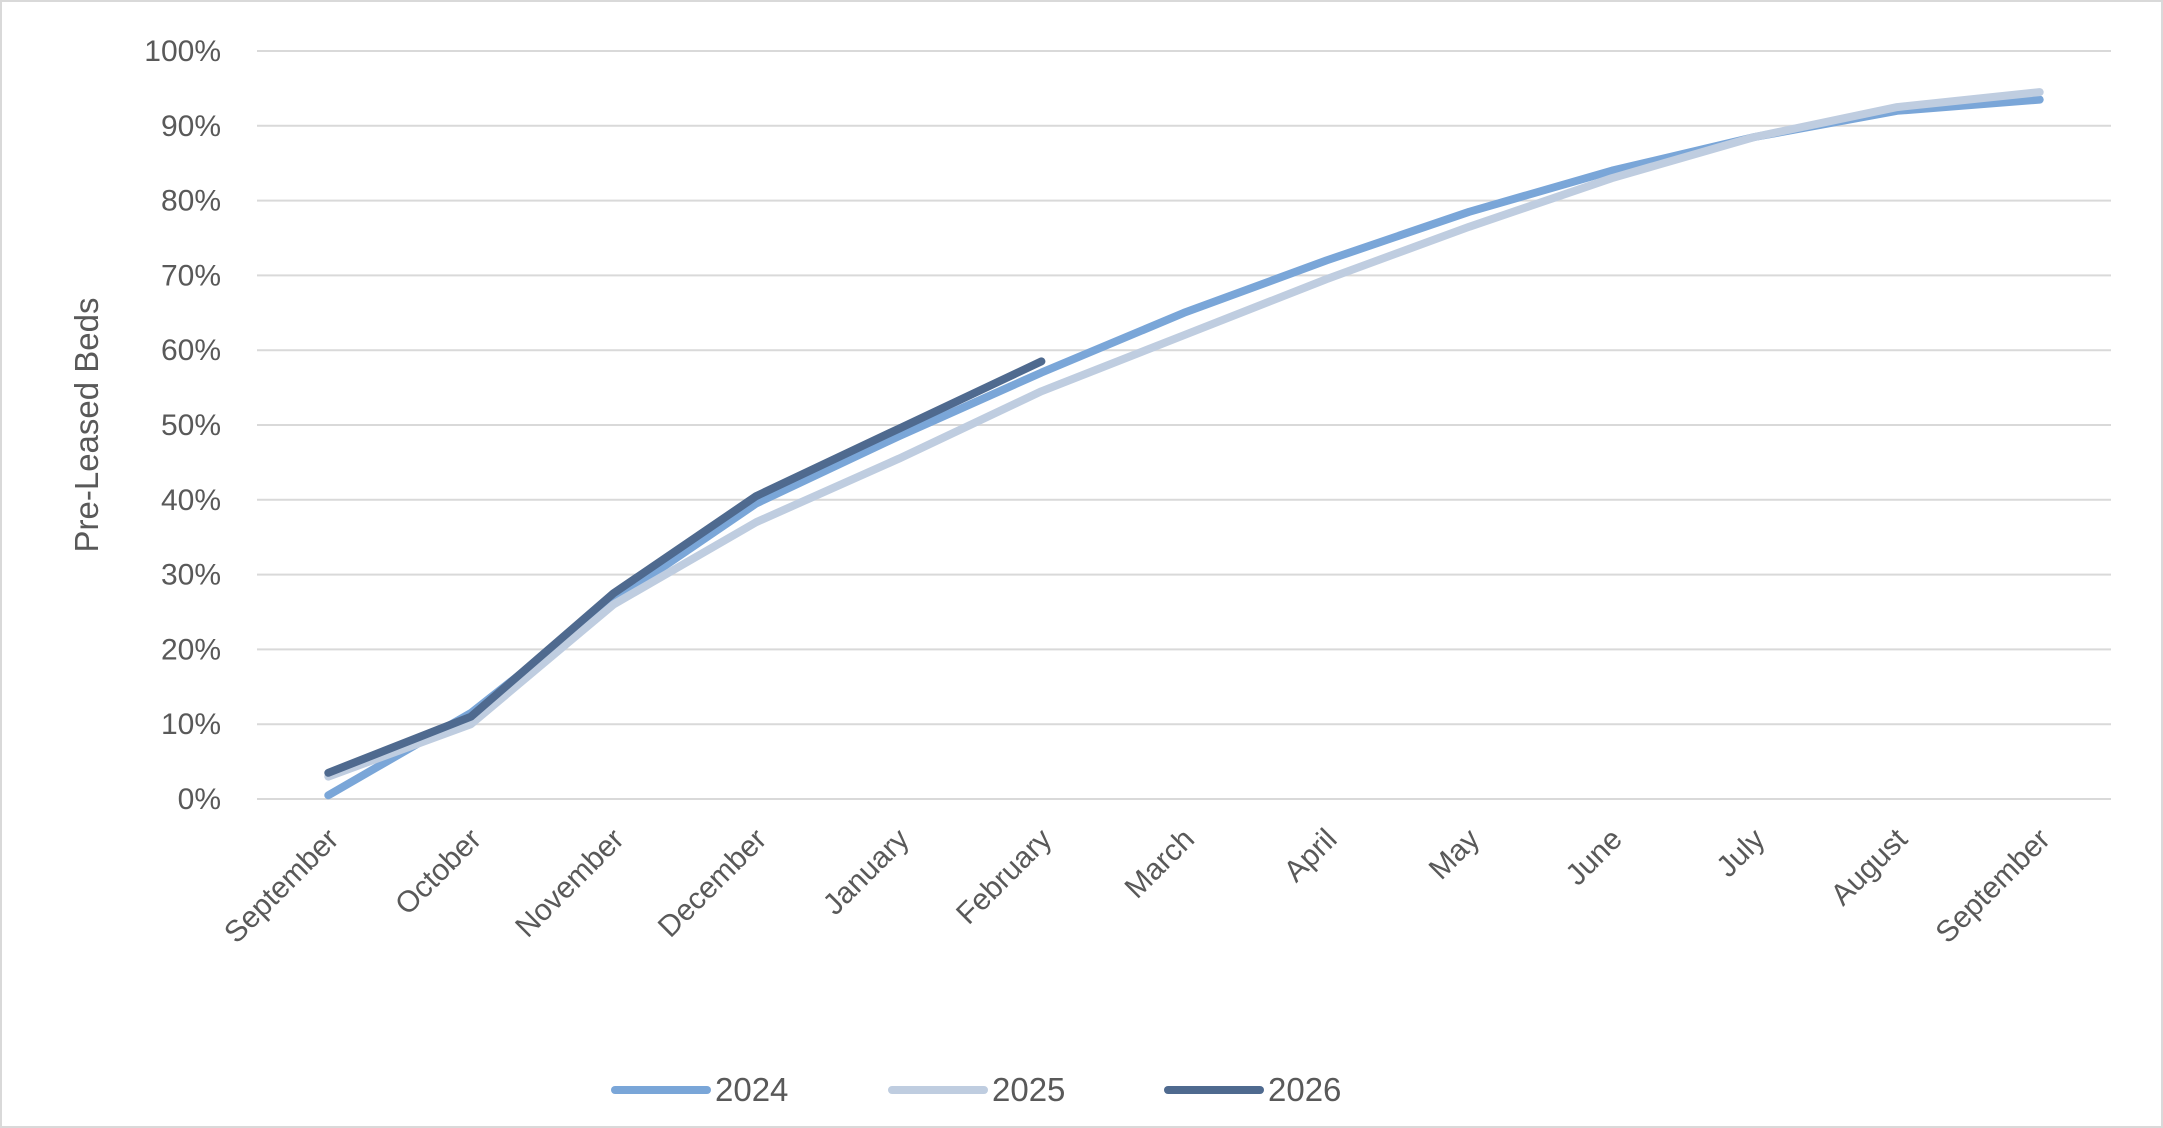 This screenshot has height=1128, width=2163. I want to click on y-tick-label: 10%, so click(191, 724).